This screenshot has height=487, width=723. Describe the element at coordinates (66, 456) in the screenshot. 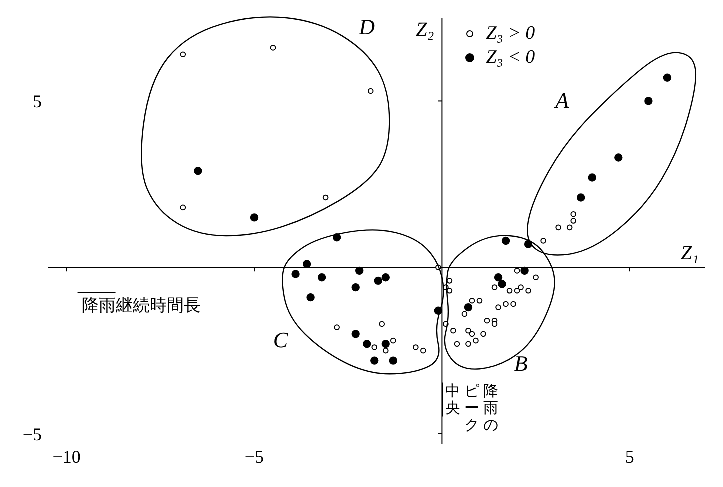

I see `x-tick-label: −10` at that location.